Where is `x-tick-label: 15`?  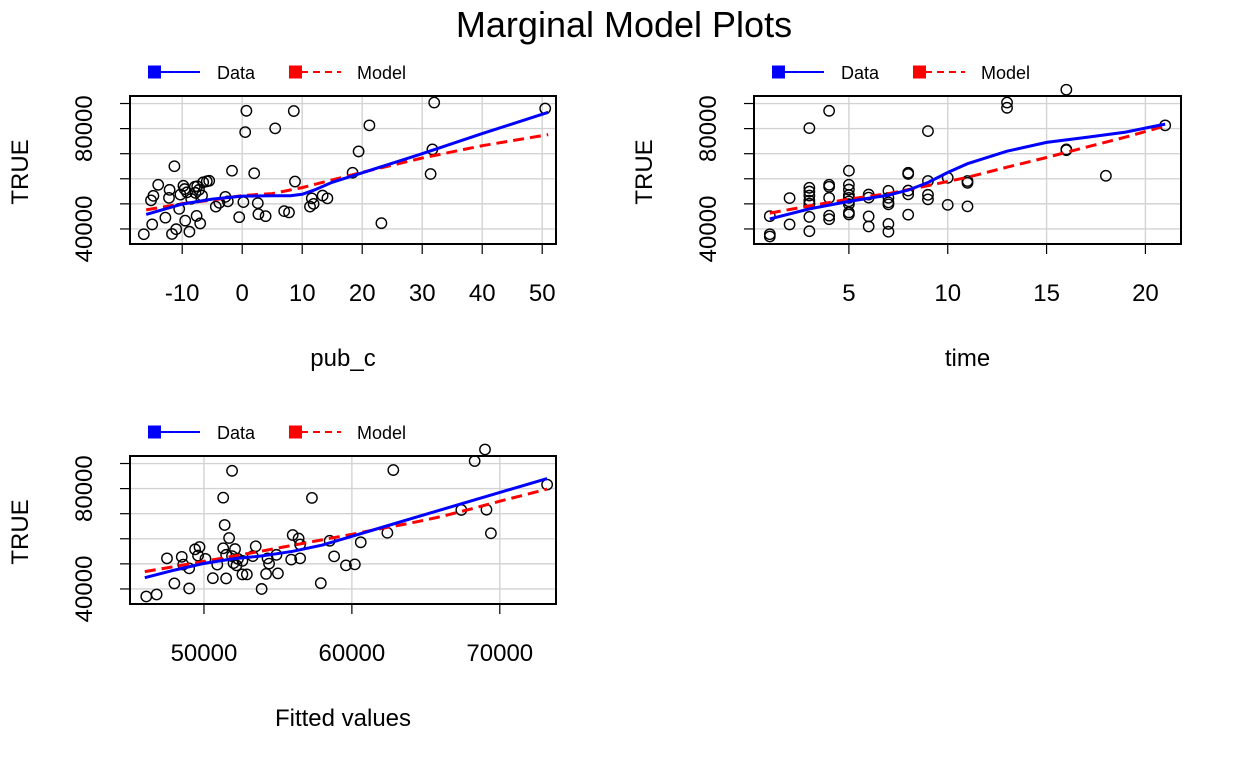
x-tick-label: 15 is located at coordinates (1046, 293).